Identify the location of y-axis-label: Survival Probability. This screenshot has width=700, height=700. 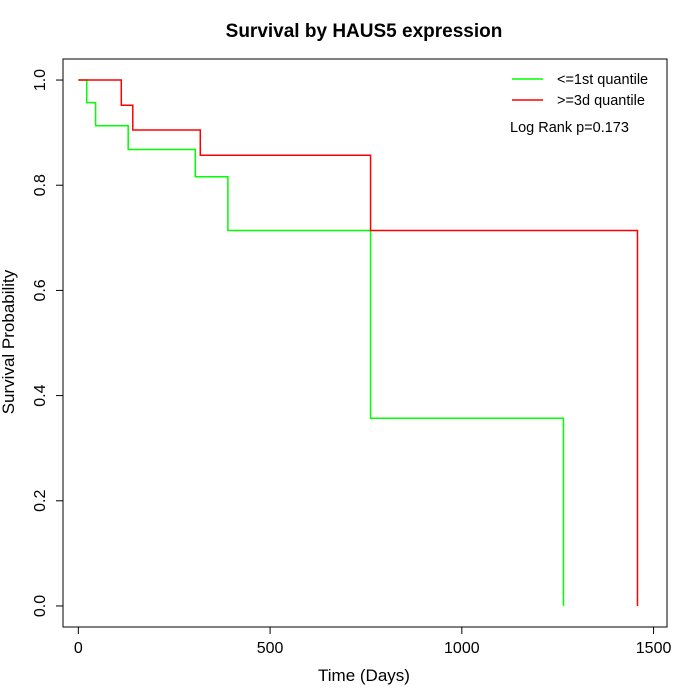
(9, 341).